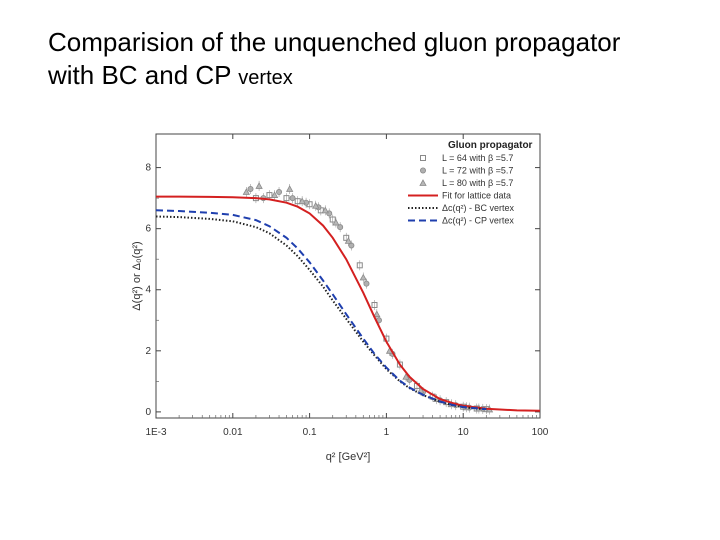  Describe the element at coordinates (265, 78) in the screenshot. I see `slide-title-line-2-small: vertex` at that location.